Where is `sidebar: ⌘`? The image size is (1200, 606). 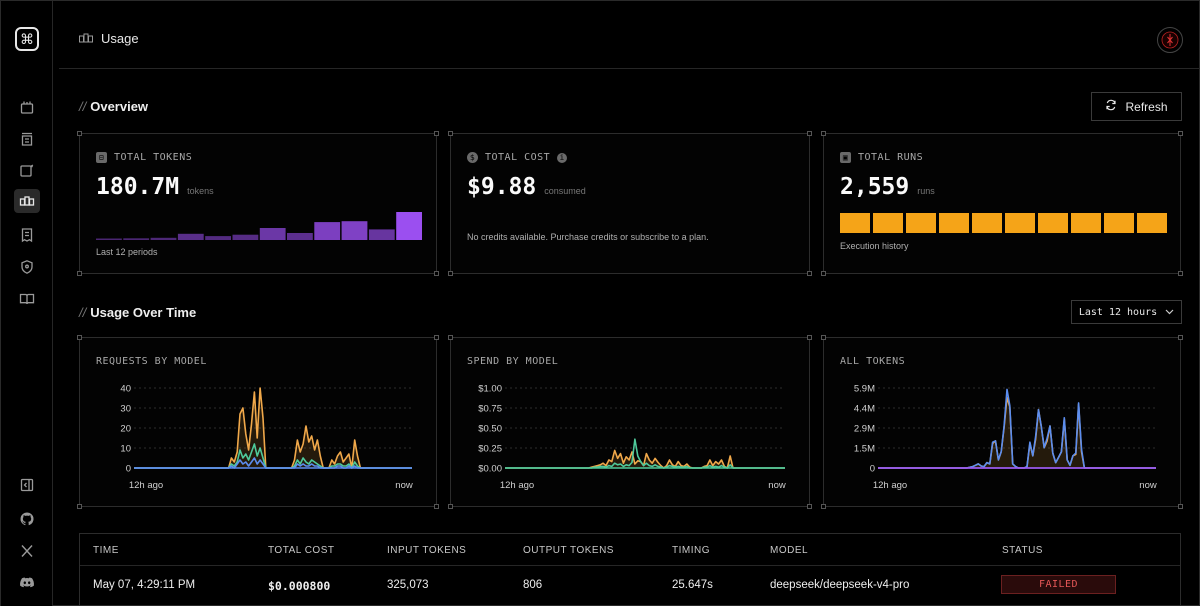 sidebar: ⌘ is located at coordinates (27, 303).